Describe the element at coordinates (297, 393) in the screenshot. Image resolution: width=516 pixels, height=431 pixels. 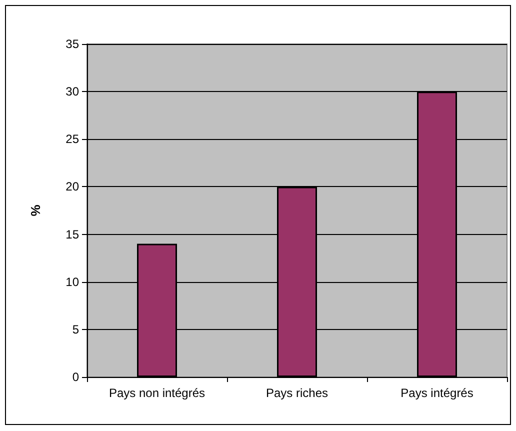
I see `x-tick-label: Pays riches` at that location.